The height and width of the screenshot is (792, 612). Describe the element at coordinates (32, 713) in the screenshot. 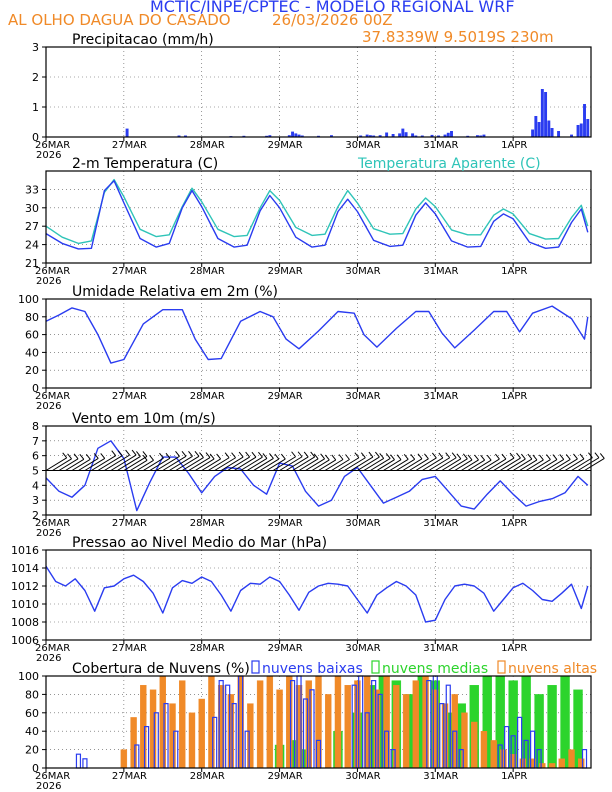

I see `y-tick-label: 60` at that location.